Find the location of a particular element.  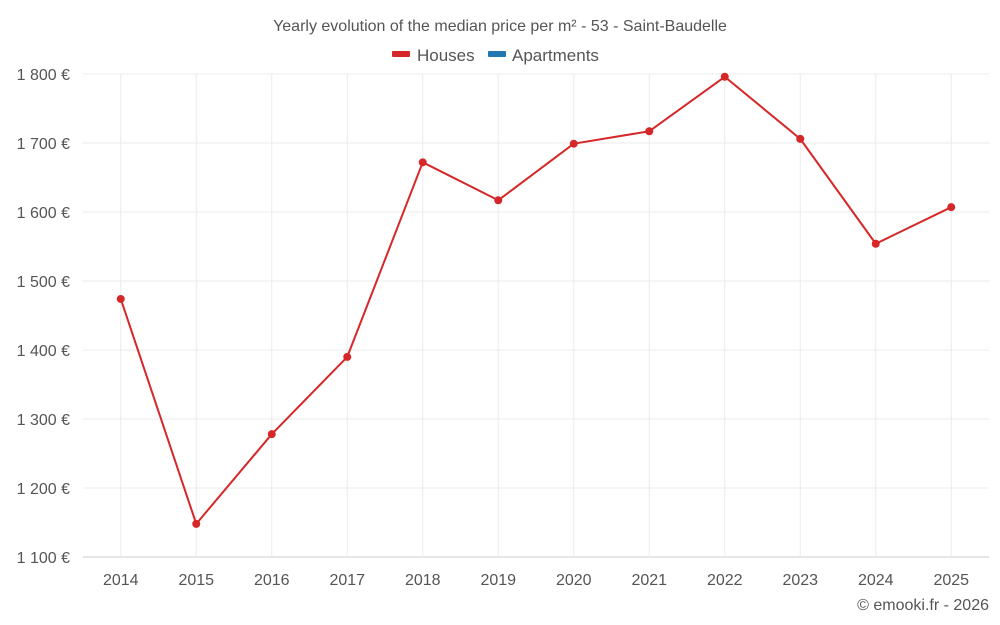

x-tick-label: 2020 is located at coordinates (574, 580).